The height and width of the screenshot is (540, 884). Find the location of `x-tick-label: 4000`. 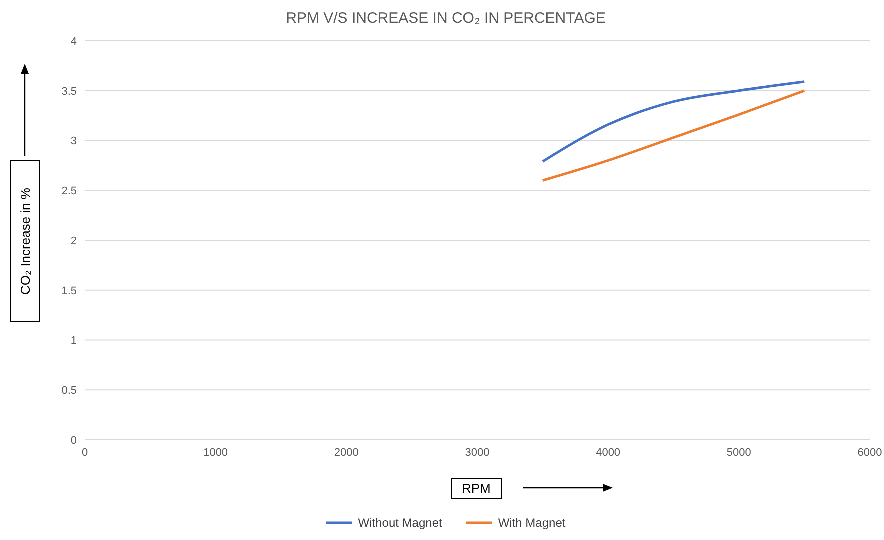

x-tick-label: 4000 is located at coordinates (608, 452).